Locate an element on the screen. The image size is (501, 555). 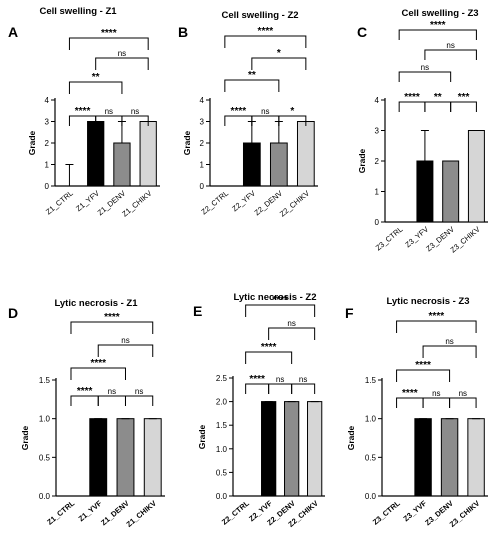
x-tick-label: Z2_CHIKV is located at coordinates (294, 204).